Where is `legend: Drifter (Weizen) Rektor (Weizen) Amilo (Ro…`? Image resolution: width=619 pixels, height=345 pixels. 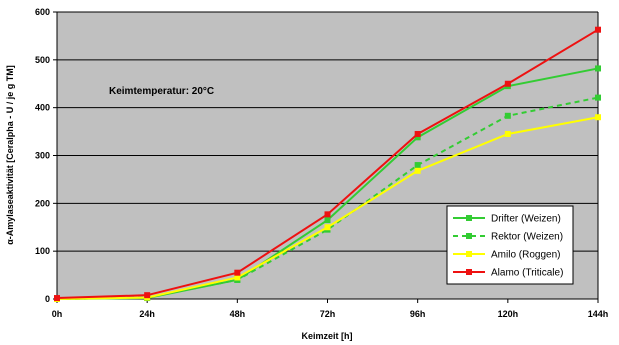
legend: Drifter (Weizen) Rektor (Weizen) Amilo (Ro… is located at coordinates (510, 245).